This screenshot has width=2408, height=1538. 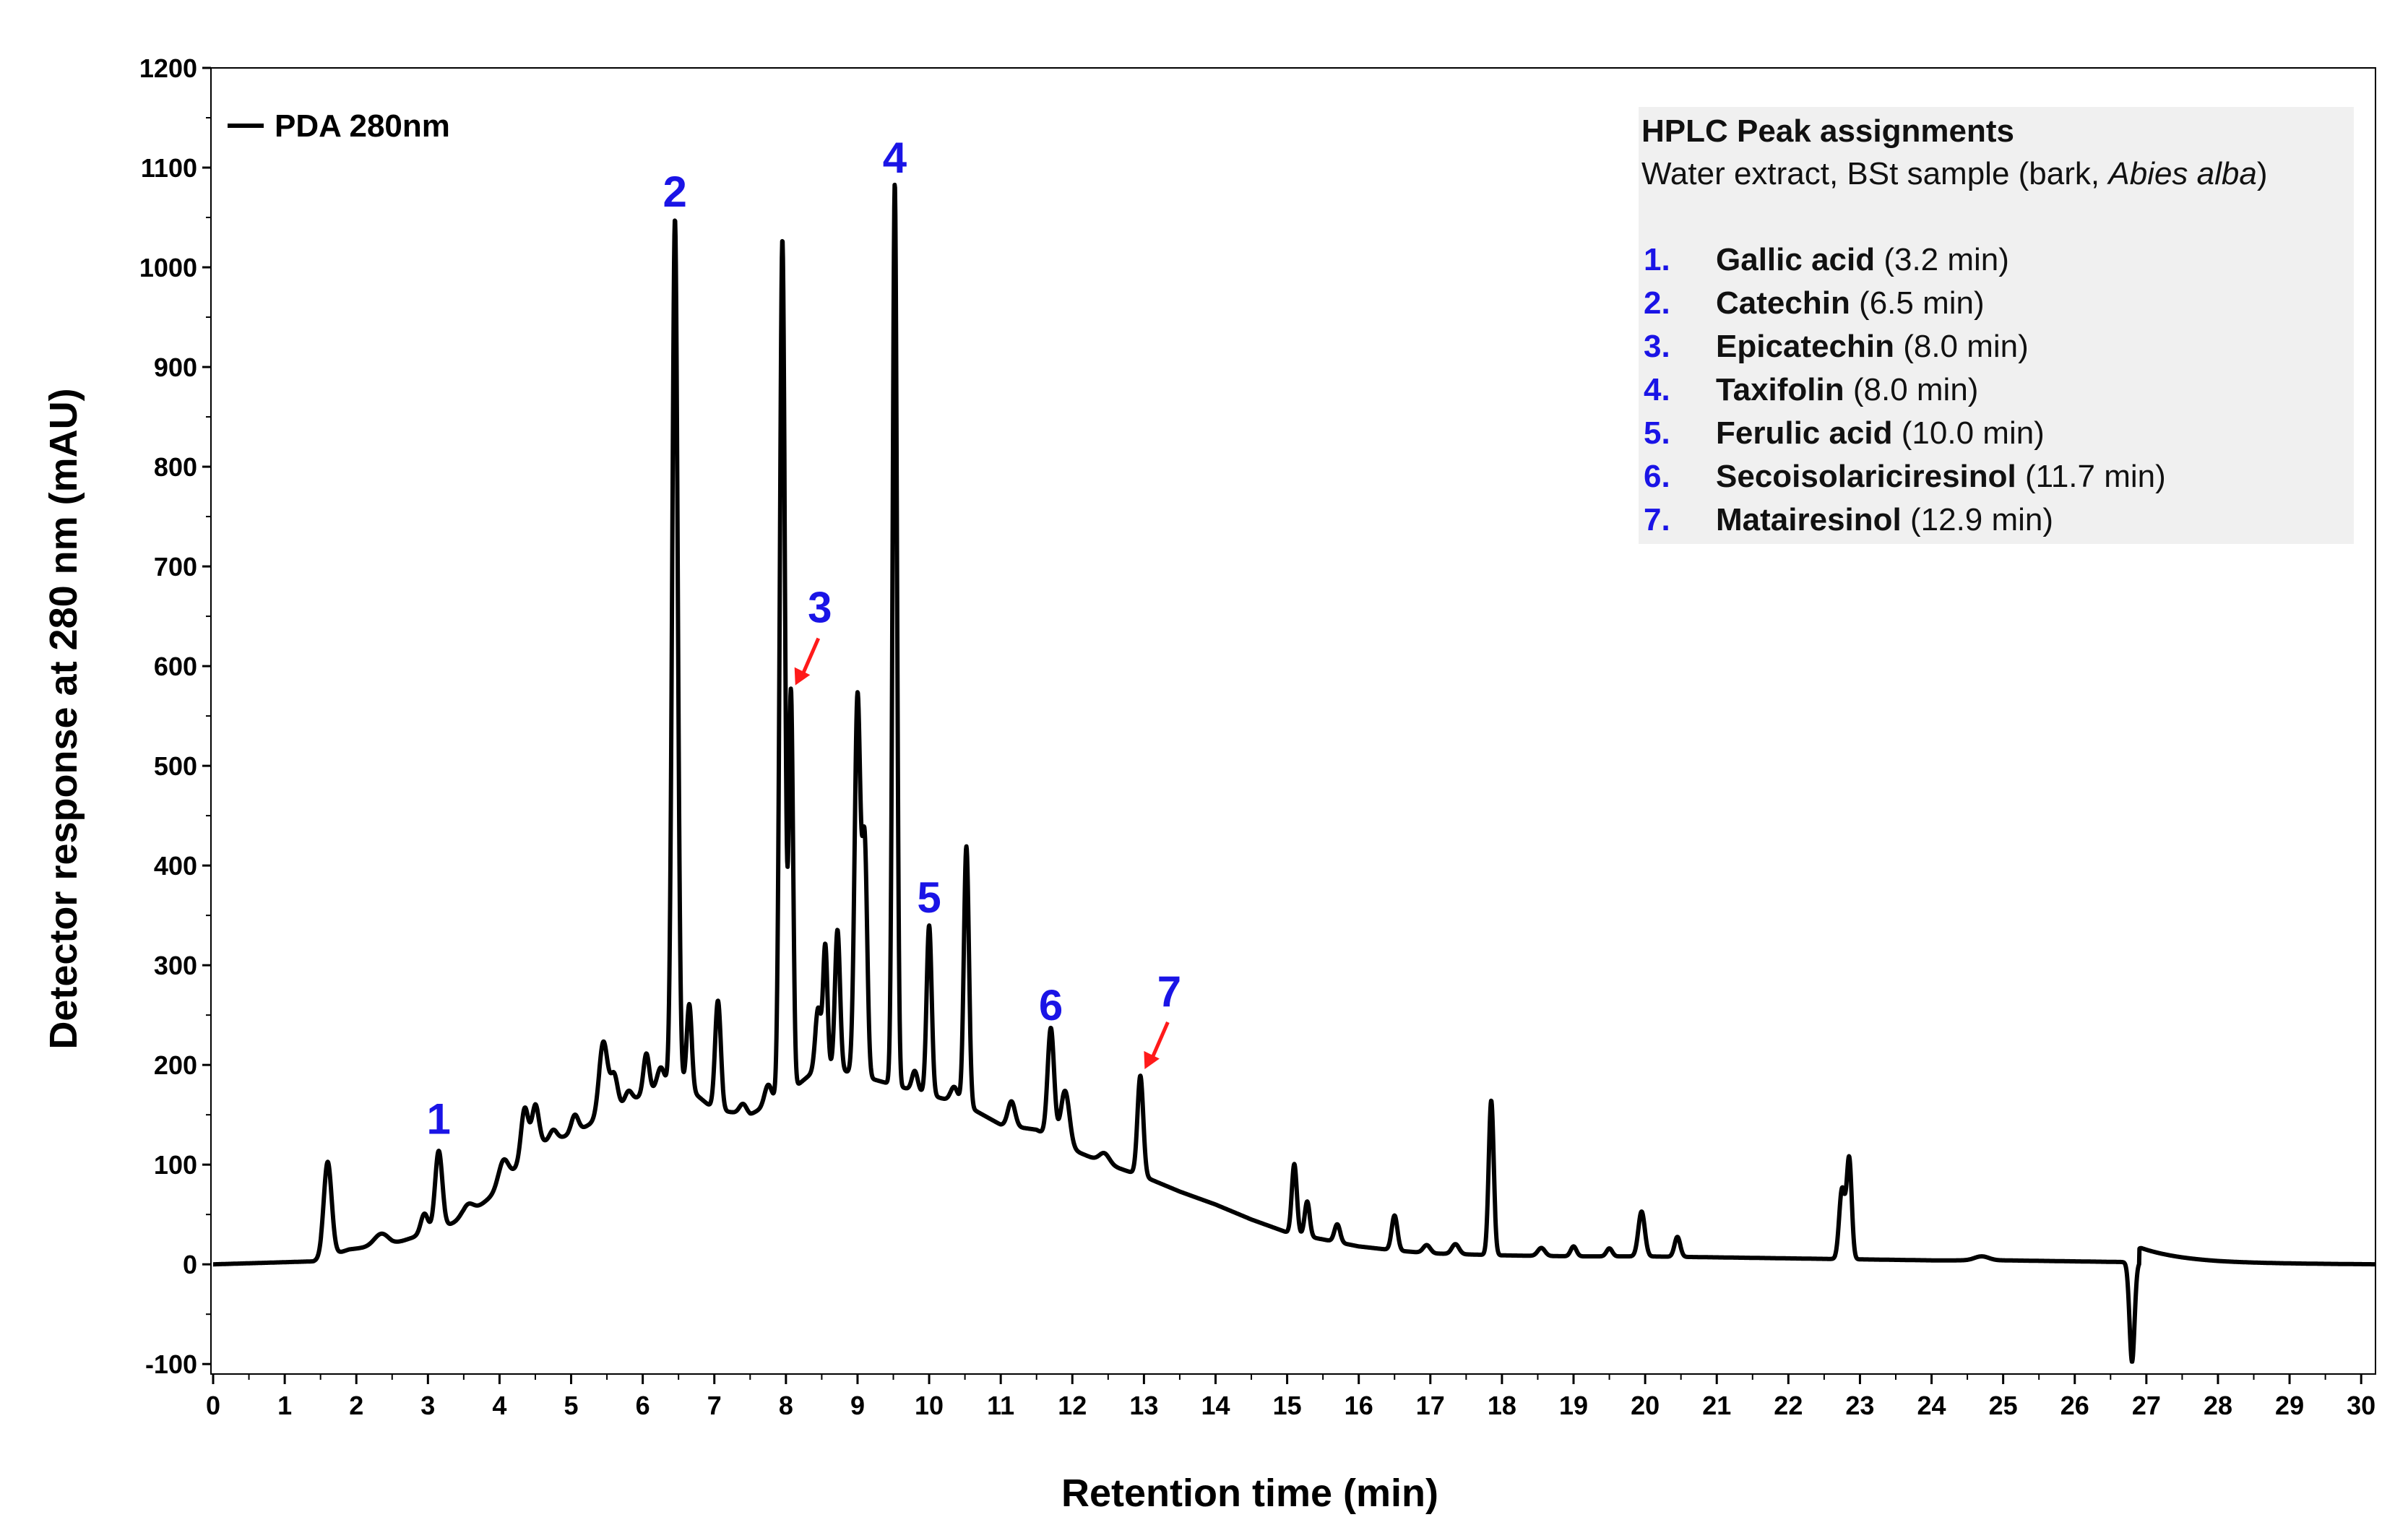 What do you see at coordinates (2074, 1406) in the screenshot?
I see `x-tick-label: 26` at bounding box center [2074, 1406].